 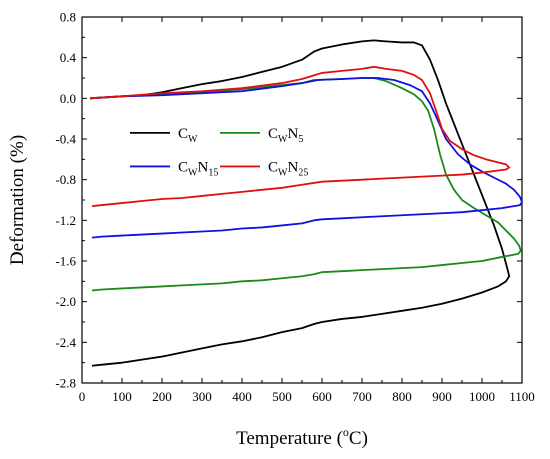 What do you see at coordinates (202, 396) in the screenshot?
I see `x-tick-label: 300` at bounding box center [202, 396].